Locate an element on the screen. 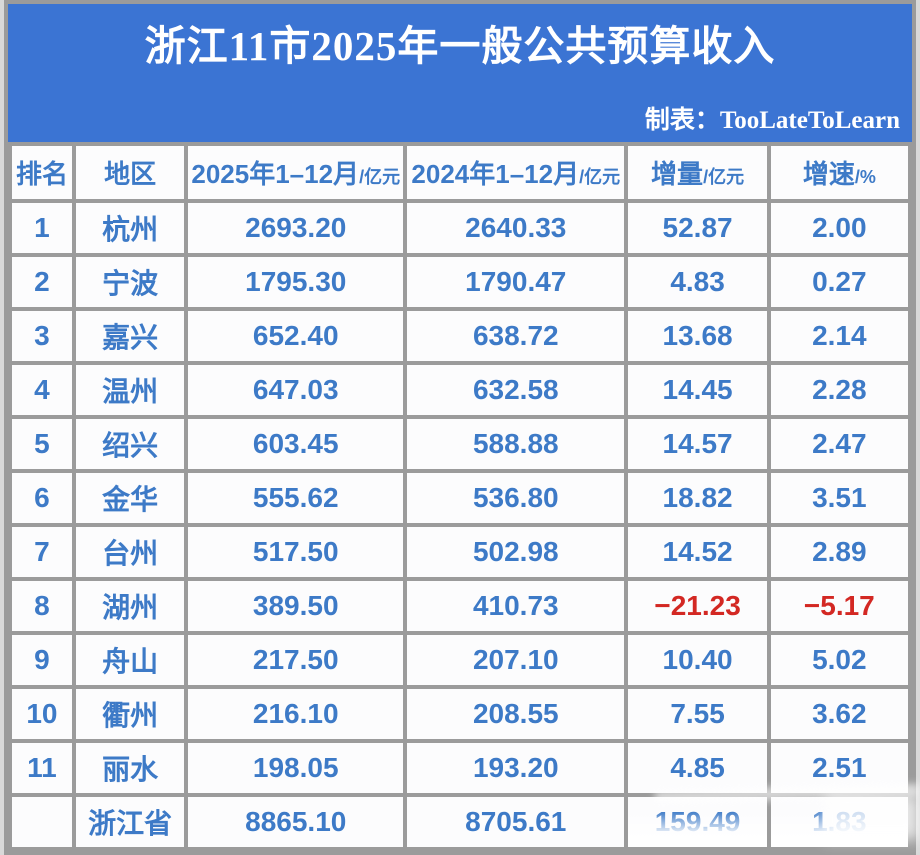 This screenshot has height=855, width=920. value-2025-cell: 555.62 is located at coordinates (296, 498).